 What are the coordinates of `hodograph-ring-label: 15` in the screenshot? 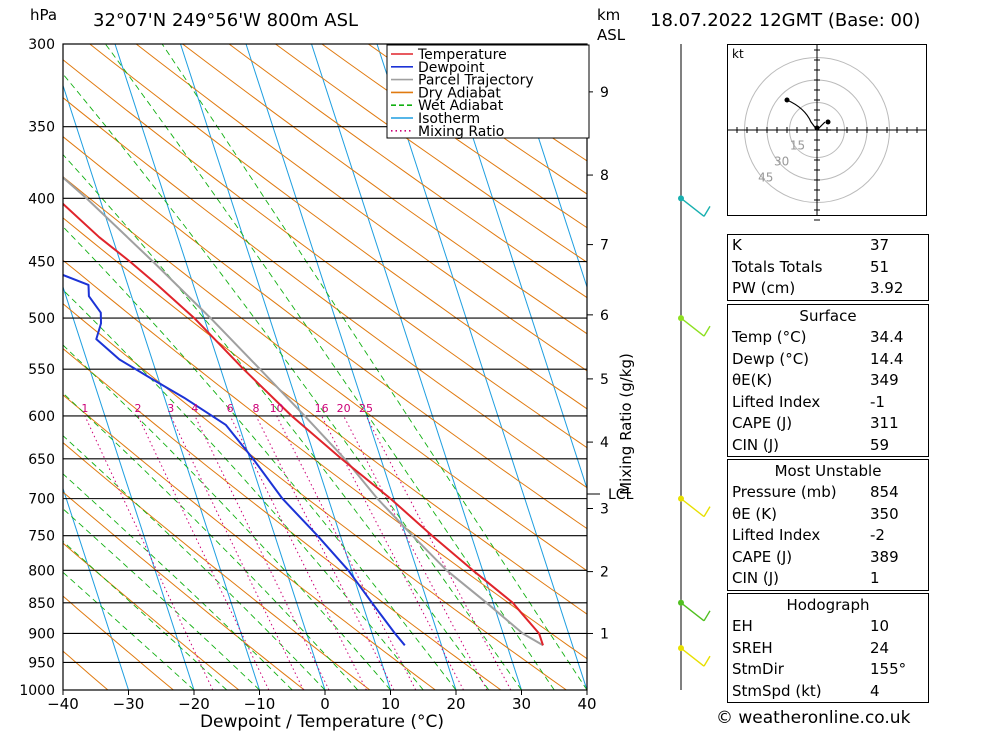 It's located at (797, 145).